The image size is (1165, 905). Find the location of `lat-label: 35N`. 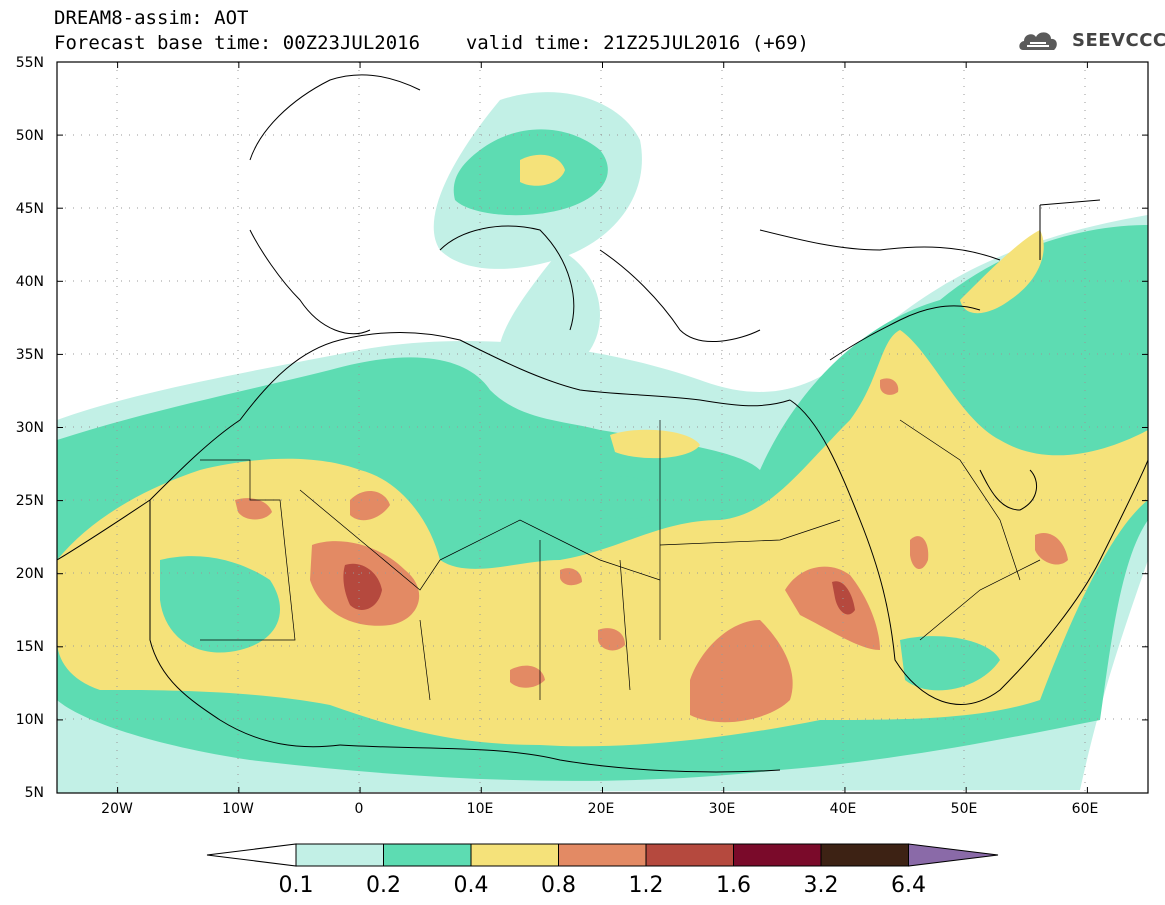

lat-label: 35N is located at coordinates (30, 355).